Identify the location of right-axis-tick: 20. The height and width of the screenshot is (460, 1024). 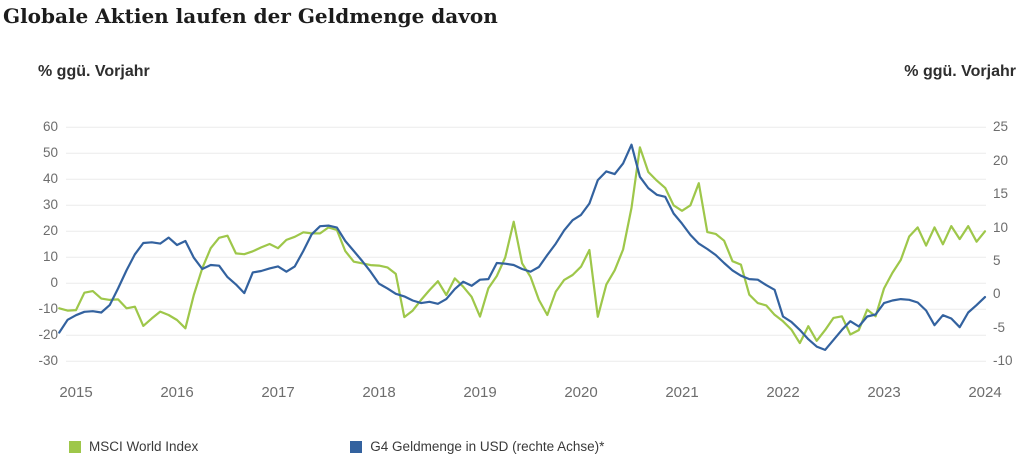
(1001, 160).